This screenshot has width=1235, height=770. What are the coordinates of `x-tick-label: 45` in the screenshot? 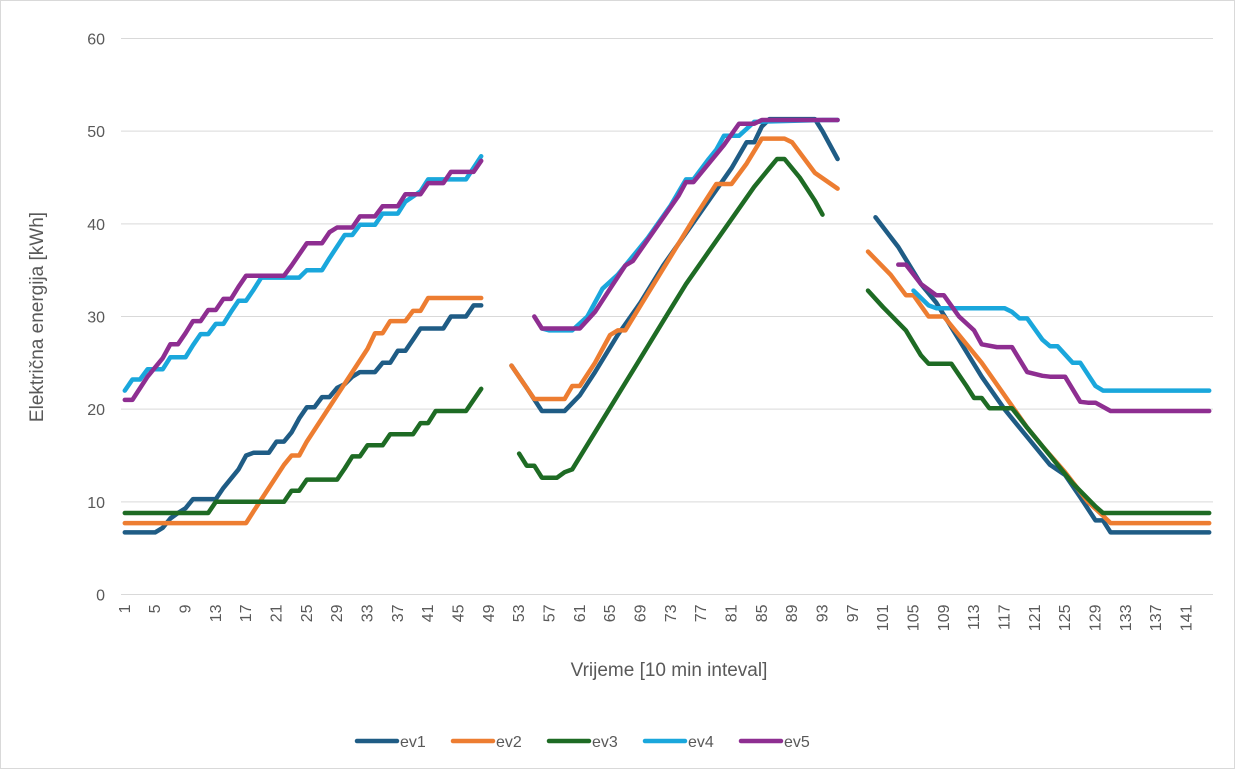 It's located at (458, 613).